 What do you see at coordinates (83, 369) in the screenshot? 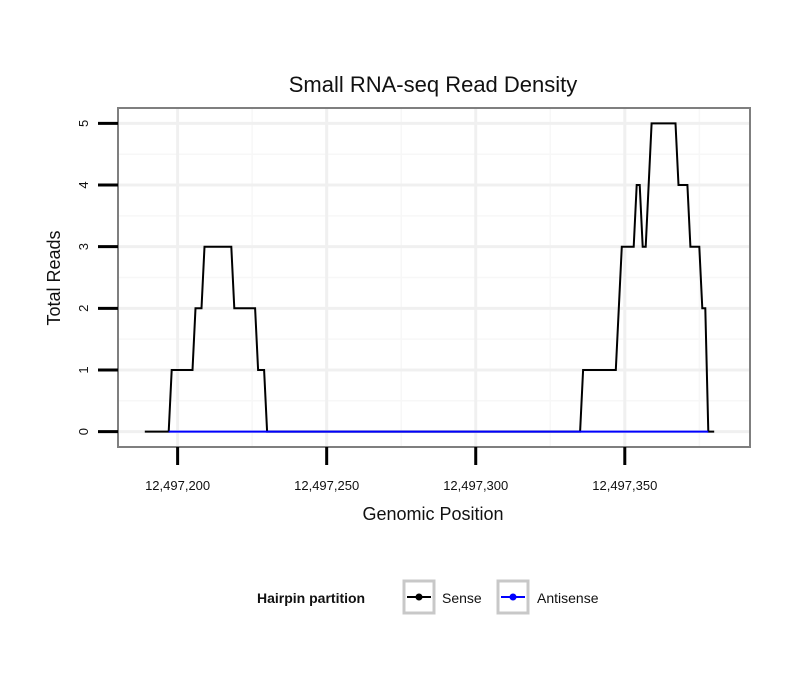
I see `y-tick-label: 1` at bounding box center [83, 369].